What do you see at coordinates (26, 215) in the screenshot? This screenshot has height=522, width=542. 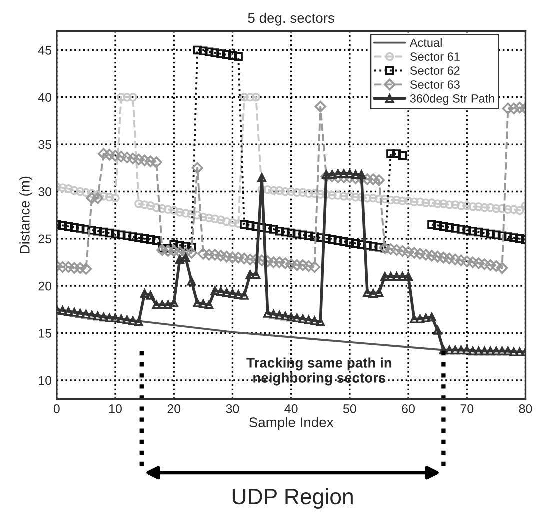 I see `y-axis-title: Distance (m)` at bounding box center [26, 215].